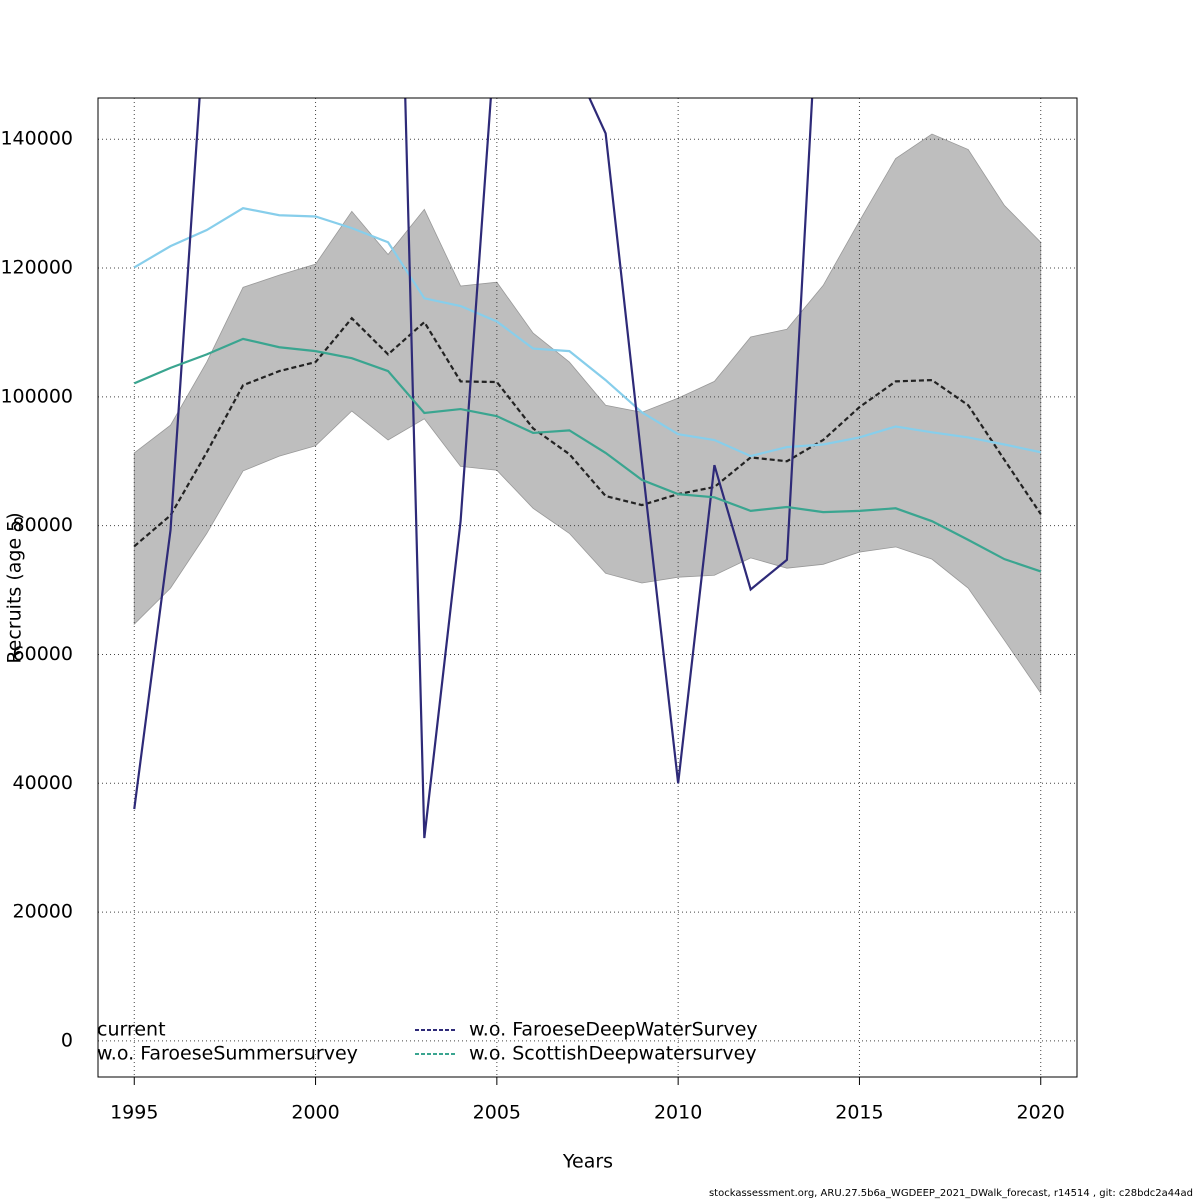  Describe the element at coordinates (678, 1113) in the screenshot. I see `x-tick-label: 2010` at that location.